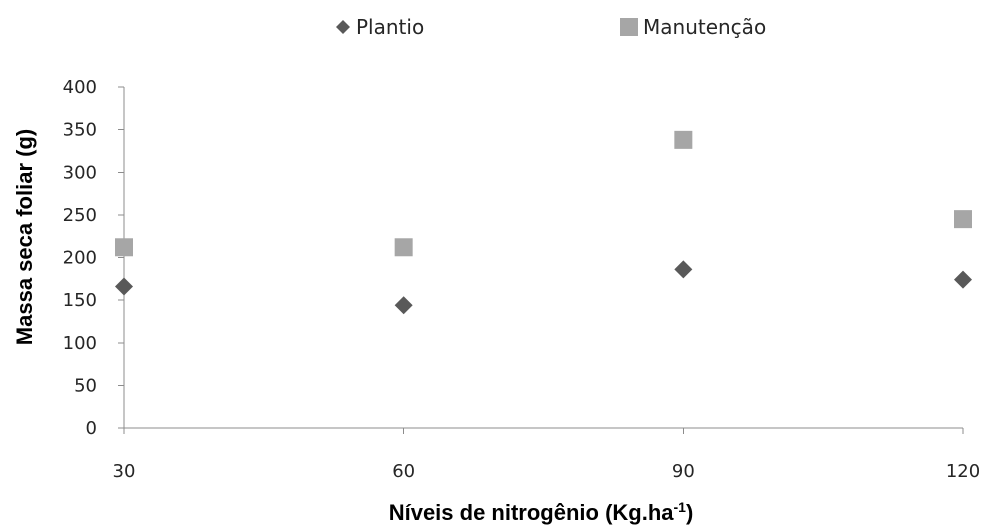 The image size is (987, 527). What do you see at coordinates (80, 87) in the screenshot?
I see `y-tick-label: 400` at bounding box center [80, 87].